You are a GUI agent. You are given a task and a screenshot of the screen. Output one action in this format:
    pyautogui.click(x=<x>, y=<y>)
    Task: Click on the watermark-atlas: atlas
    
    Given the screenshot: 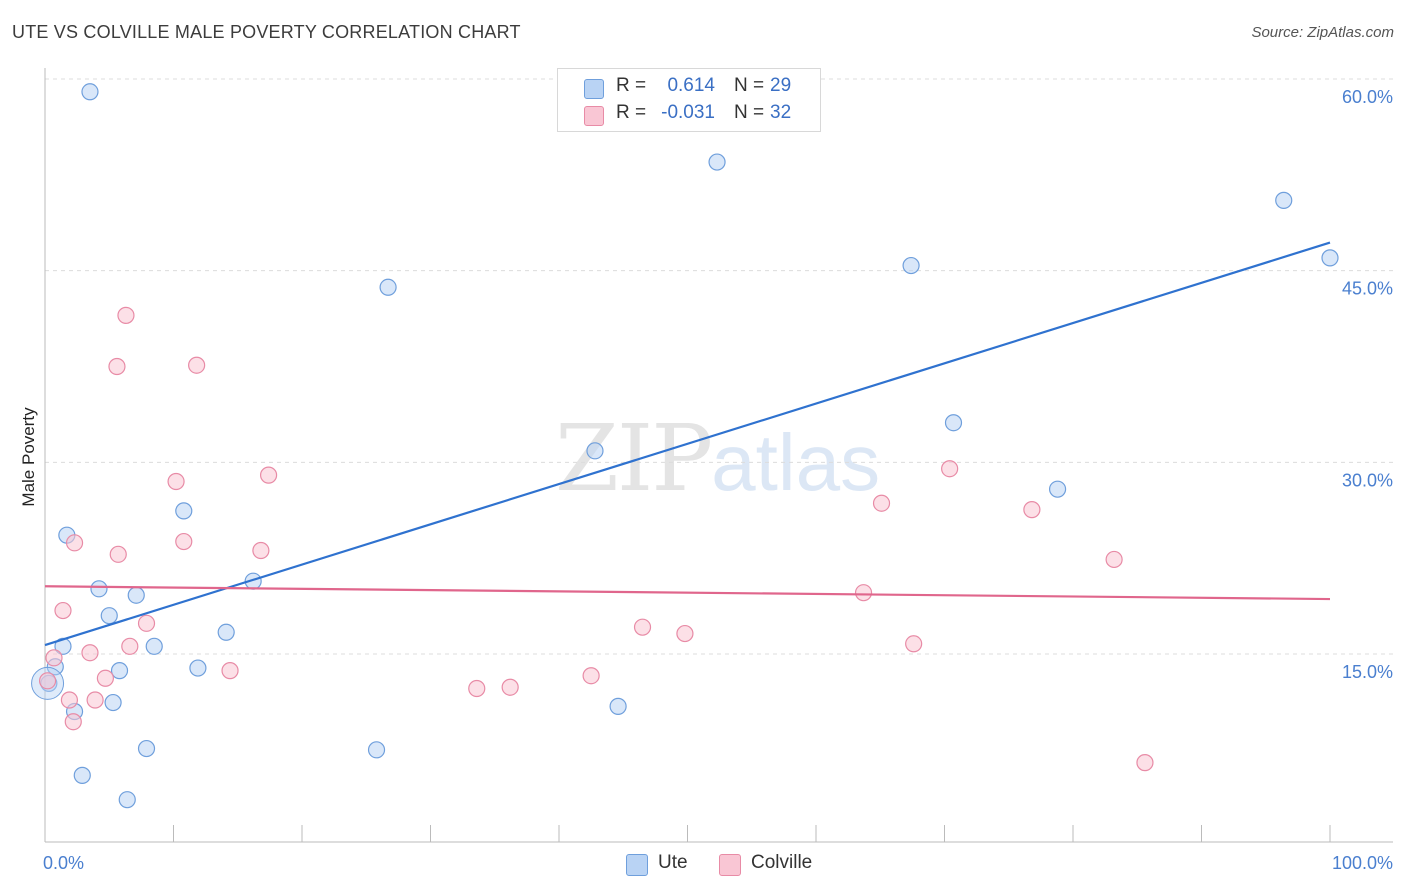 What is the action you would take?
    pyautogui.click(x=796, y=462)
    